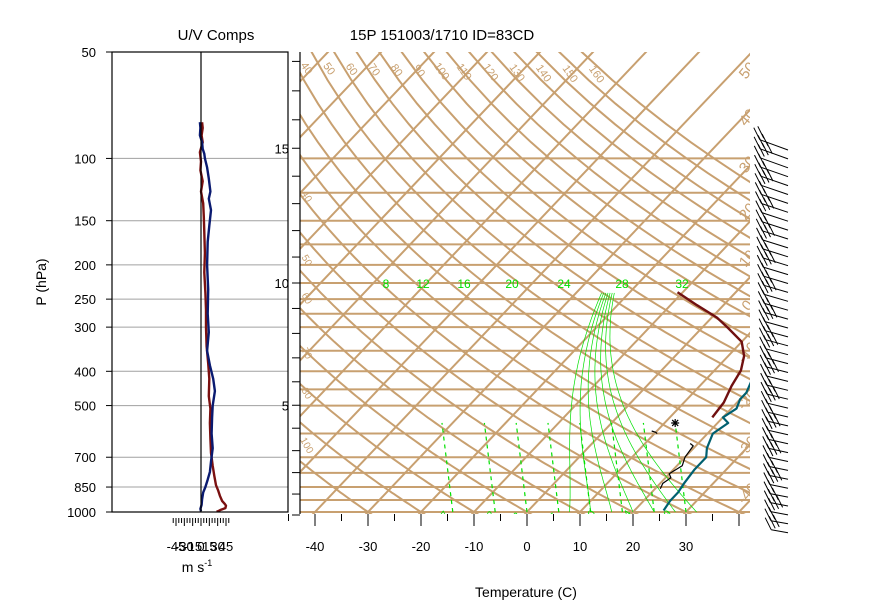 Image resolution: width=887 pixels, height=600 pixels. Describe the element at coordinates (675, 422) in the screenshot. I see `lcl-star-marker` at that location.